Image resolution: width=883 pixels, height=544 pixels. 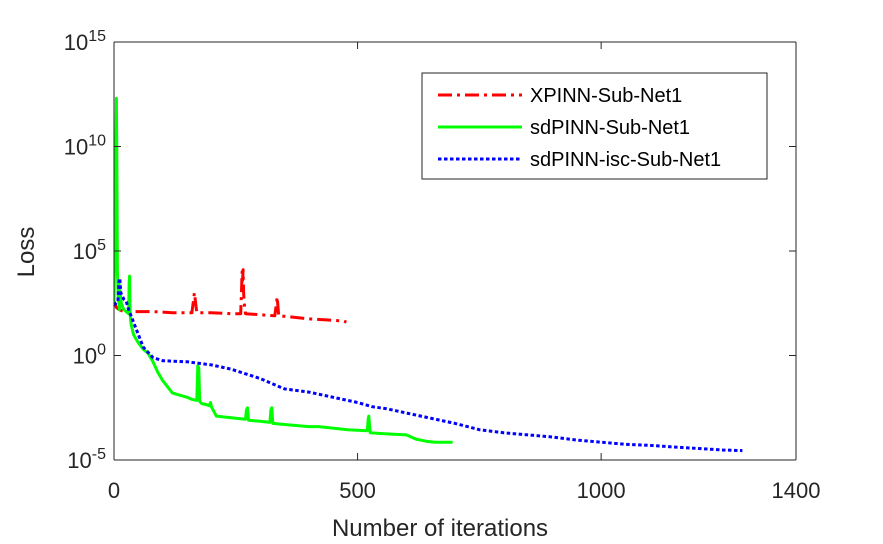 I want to click on x-tick-label: 1000, so click(x=601, y=490).